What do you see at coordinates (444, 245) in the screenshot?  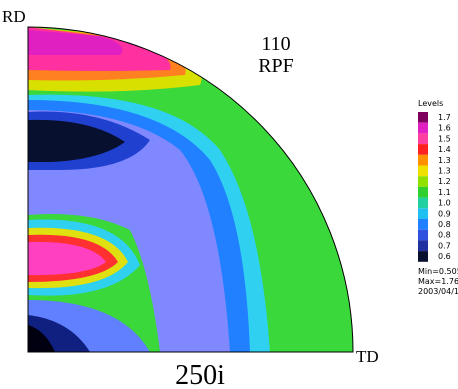 I see `legend-level: 0.7` at bounding box center [444, 245].